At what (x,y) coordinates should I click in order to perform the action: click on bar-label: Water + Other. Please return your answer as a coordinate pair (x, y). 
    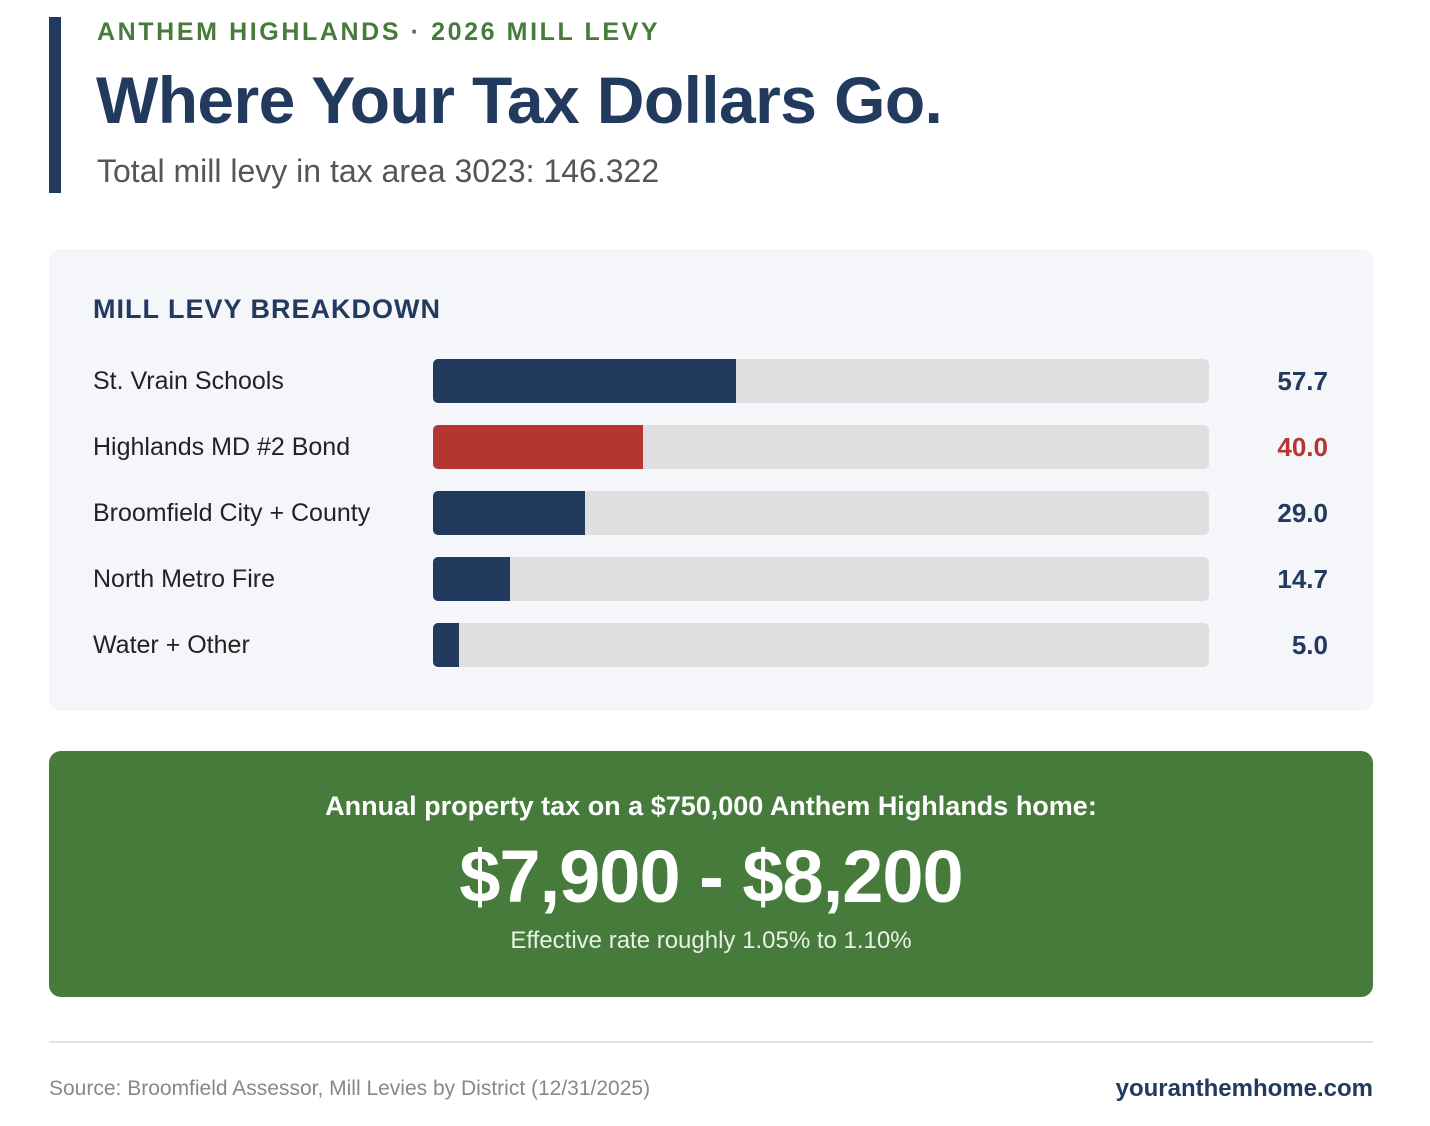
    Looking at the image, I should click on (171, 645).